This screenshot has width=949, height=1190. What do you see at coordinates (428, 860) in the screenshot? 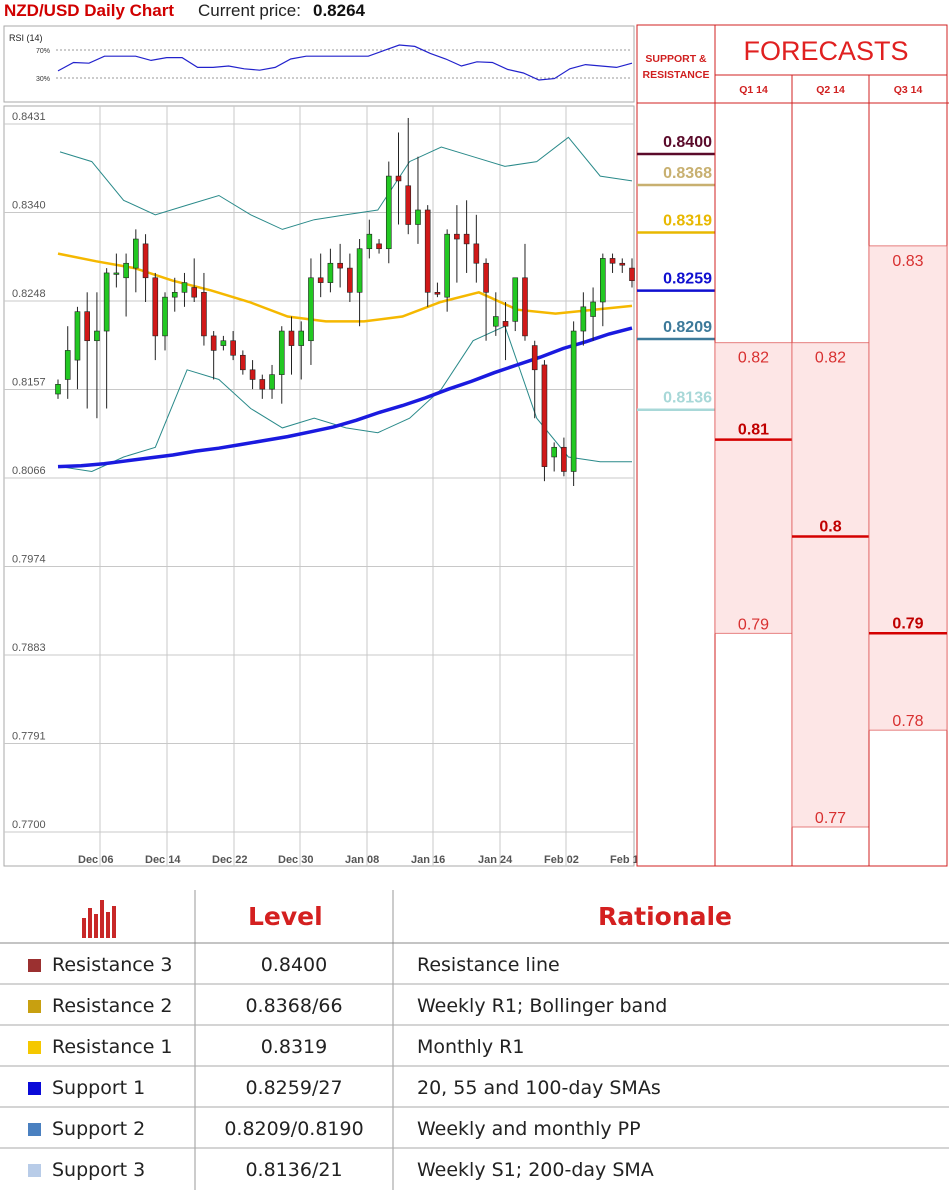
I see `x-tick-label: Jan 16` at bounding box center [428, 860].